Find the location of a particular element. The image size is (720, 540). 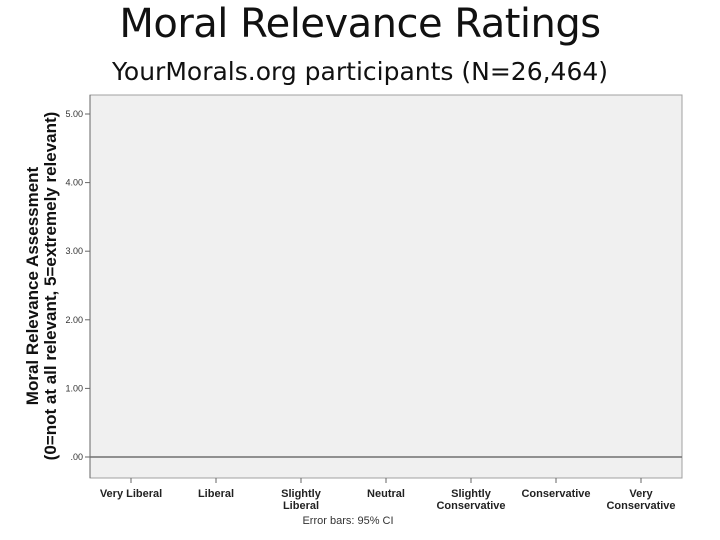

y-tick-label: 4.00 is located at coordinates (74, 183).